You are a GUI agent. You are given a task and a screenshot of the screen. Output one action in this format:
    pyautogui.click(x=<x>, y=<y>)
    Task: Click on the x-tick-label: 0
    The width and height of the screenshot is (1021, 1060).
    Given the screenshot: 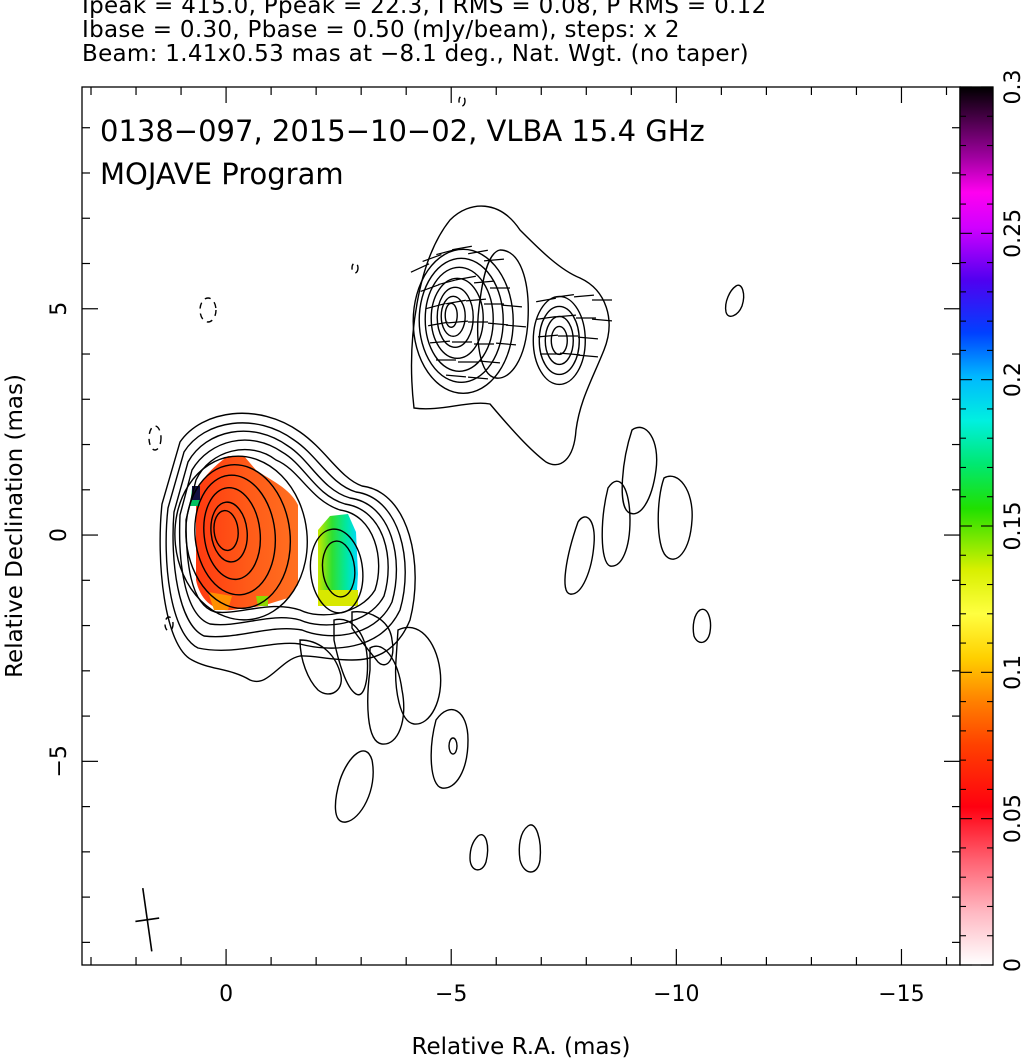 What is the action you would take?
    pyautogui.click(x=226, y=994)
    